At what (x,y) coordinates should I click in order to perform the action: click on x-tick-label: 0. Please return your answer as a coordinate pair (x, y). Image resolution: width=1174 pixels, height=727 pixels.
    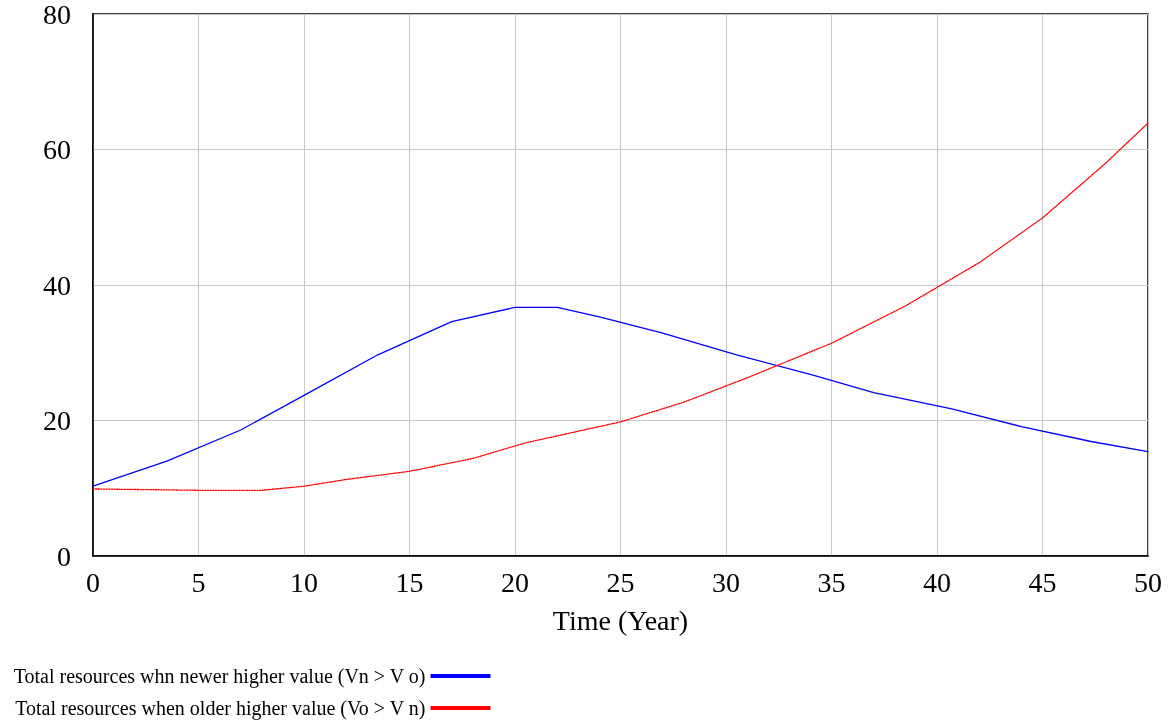
    Looking at the image, I should click on (93, 582).